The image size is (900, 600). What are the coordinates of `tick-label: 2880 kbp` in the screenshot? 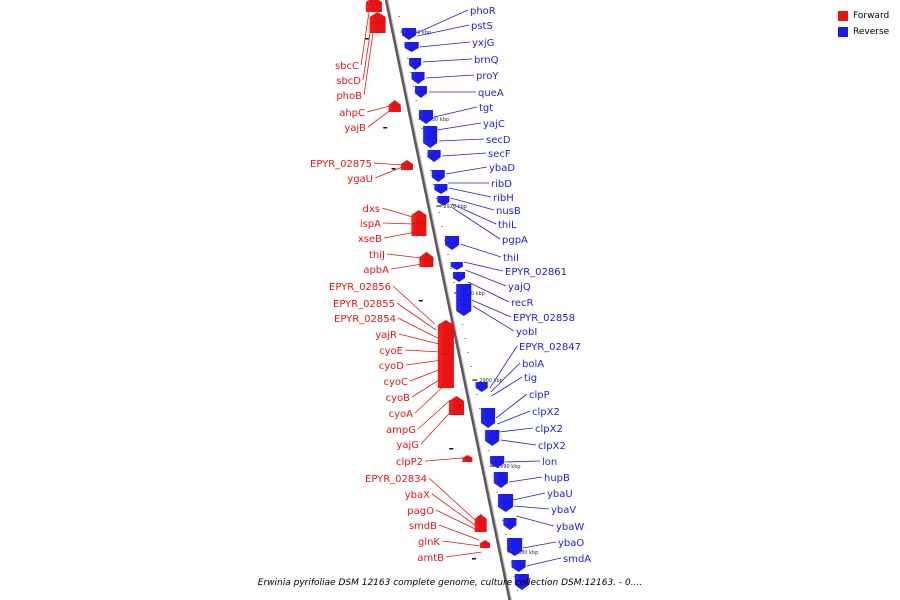 It's located at (527, 553).